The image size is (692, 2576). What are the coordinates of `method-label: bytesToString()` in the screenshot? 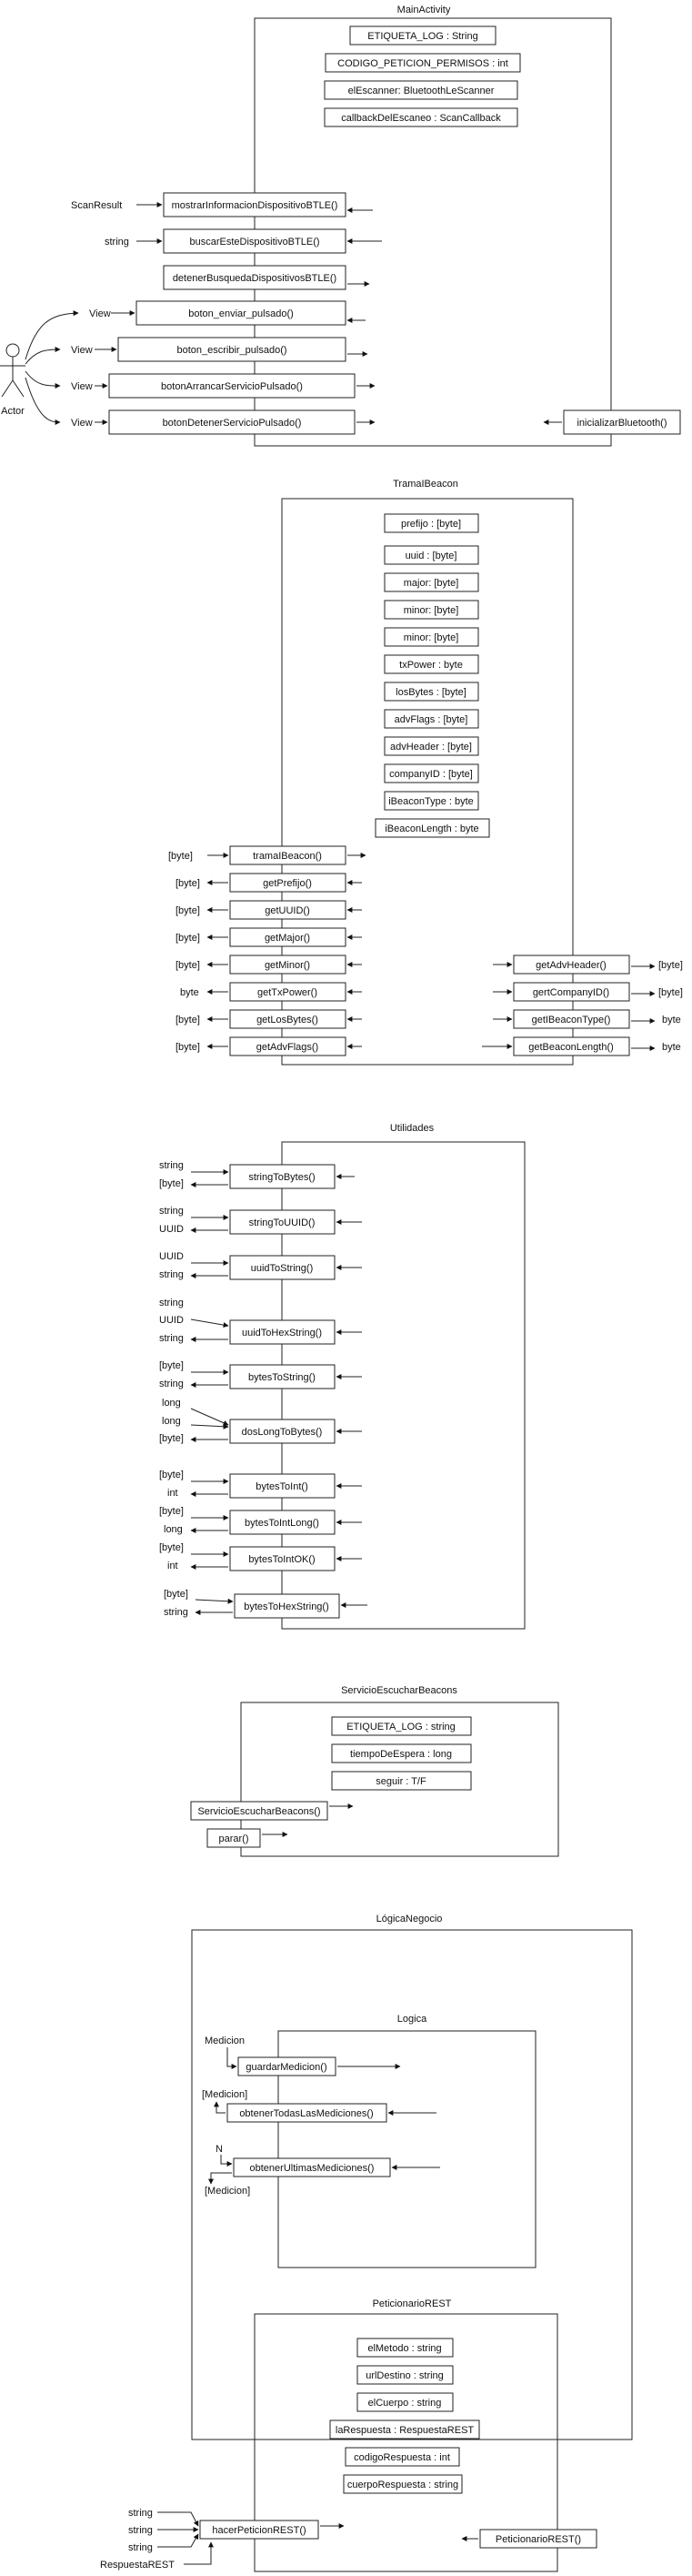 It's located at (282, 1377).